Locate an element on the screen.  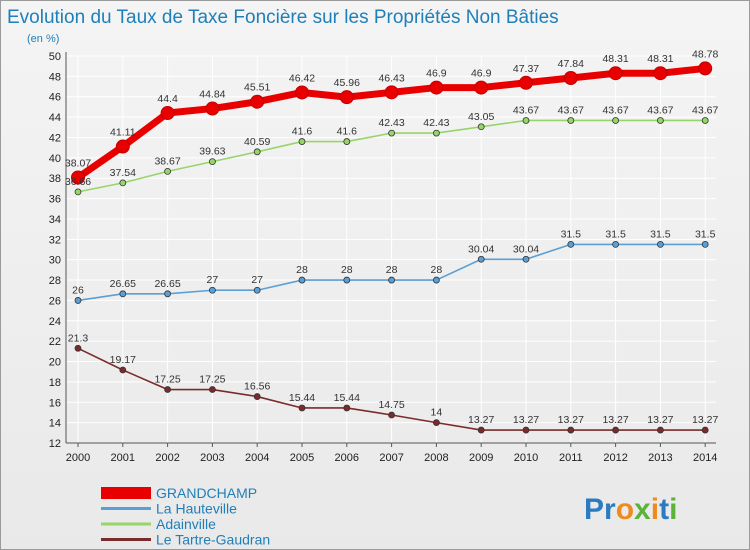
data-label: 47.84 is located at coordinates (571, 64).